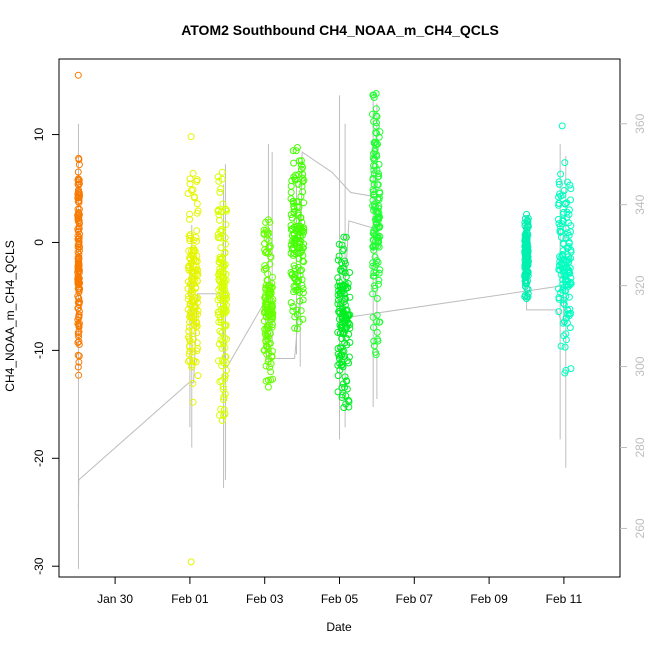  What do you see at coordinates (339, 627) in the screenshot?
I see `x-axis-label: Date` at bounding box center [339, 627].